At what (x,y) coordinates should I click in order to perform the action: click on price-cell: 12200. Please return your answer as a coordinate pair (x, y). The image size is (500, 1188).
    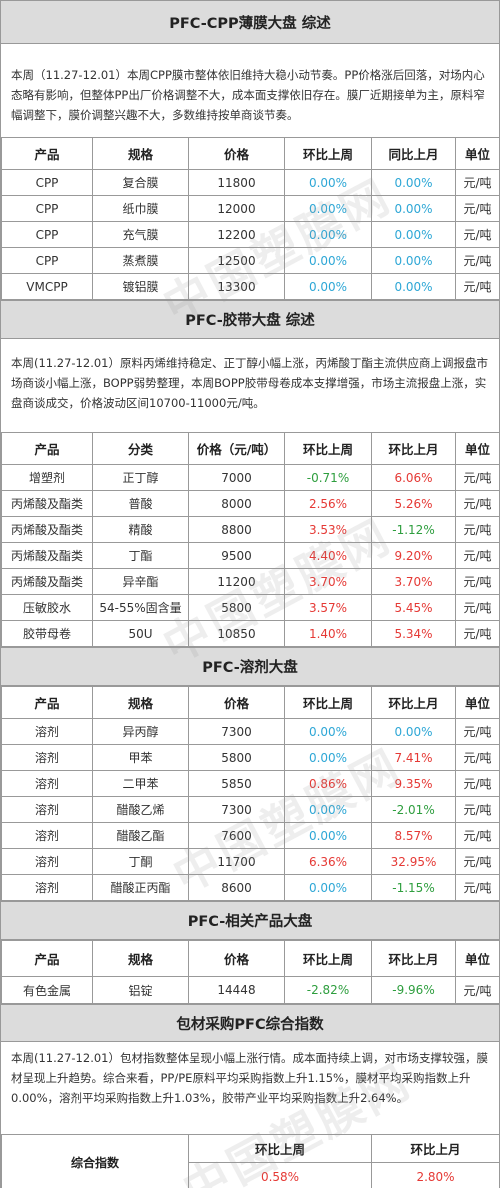
    Looking at the image, I should click on (236, 234).